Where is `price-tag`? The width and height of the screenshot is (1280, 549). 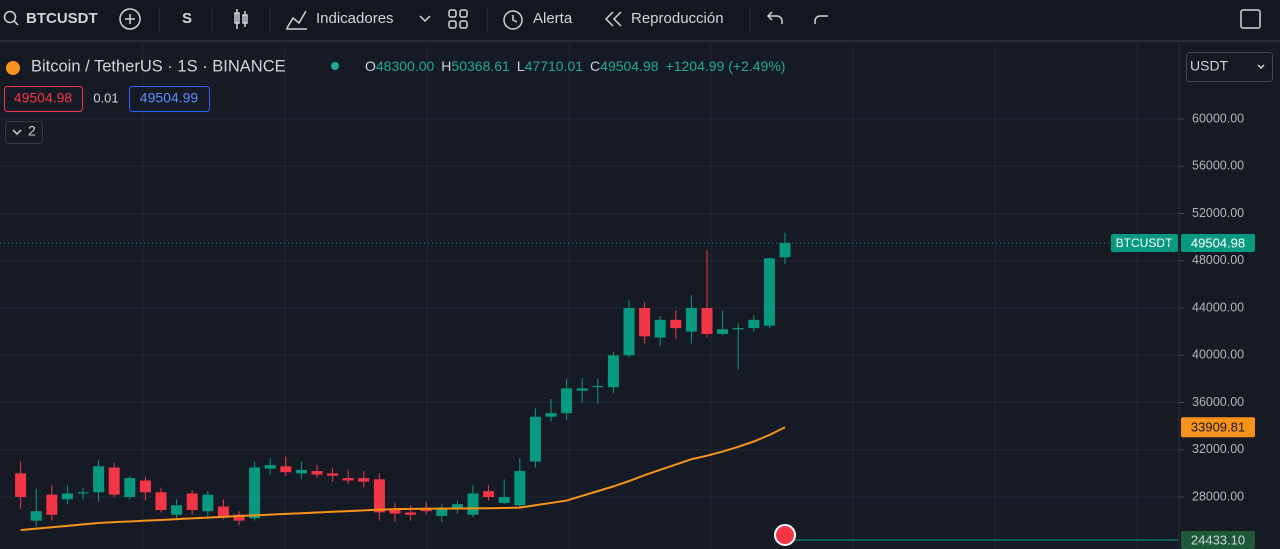 price-tag is located at coordinates (1218, 242).